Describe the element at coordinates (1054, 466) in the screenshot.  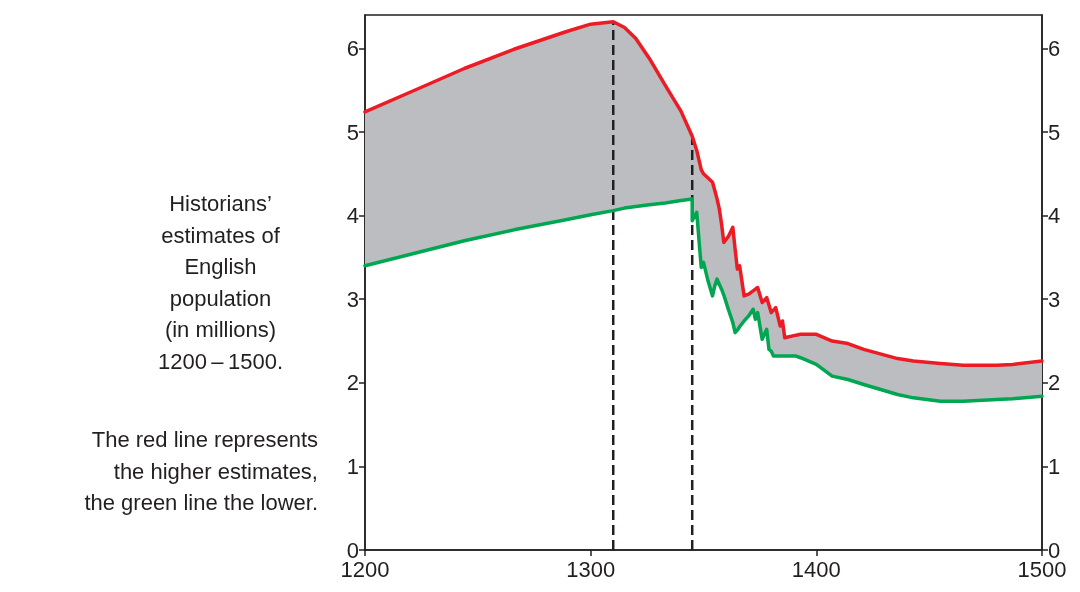
I see `y2-tick-label: 1` at that location.